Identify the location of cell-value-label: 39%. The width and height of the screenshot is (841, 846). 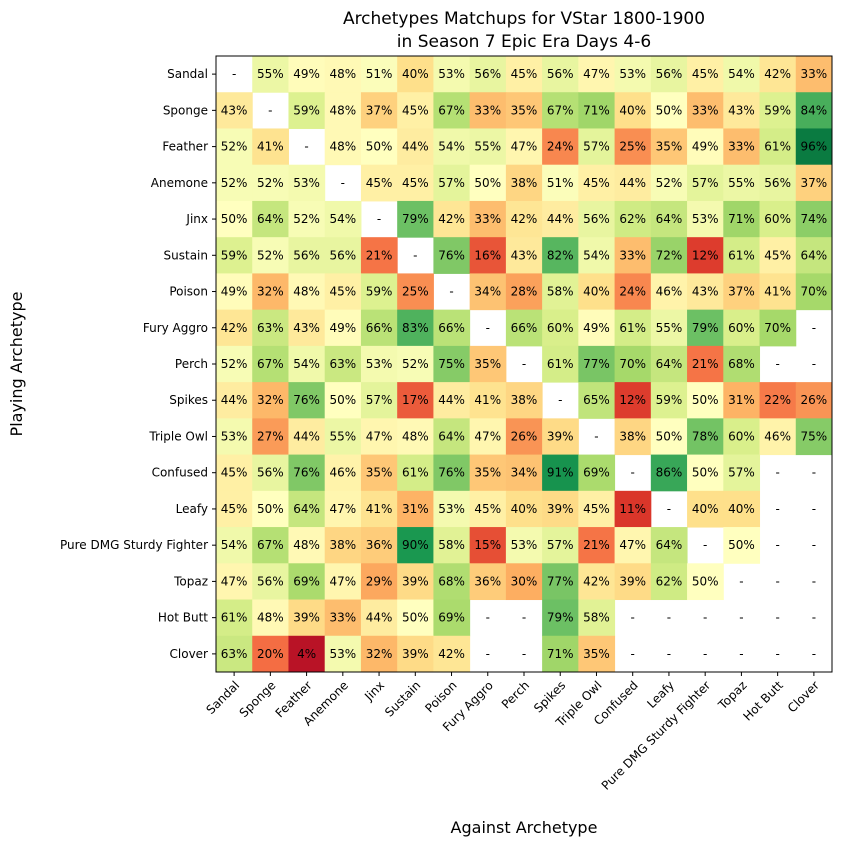
(560, 509).